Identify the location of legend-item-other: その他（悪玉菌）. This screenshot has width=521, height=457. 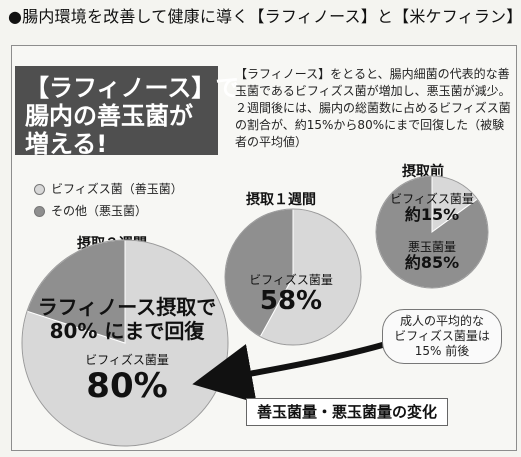
(108, 211).